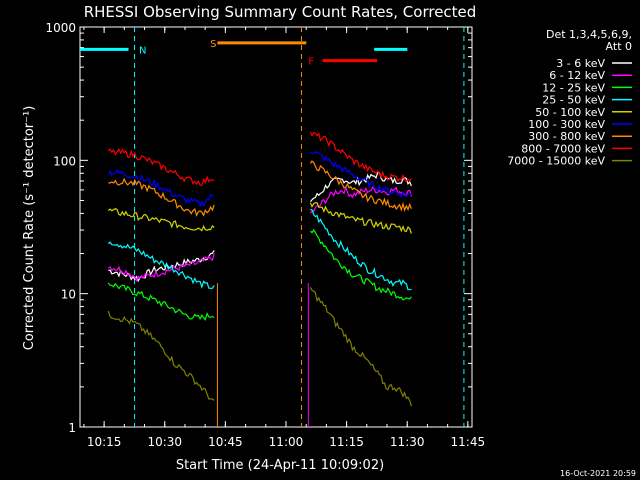  What do you see at coordinates (589, 34) in the screenshot?
I see `legend-header: Det 1,3,4,5,6,9,` at bounding box center [589, 34].